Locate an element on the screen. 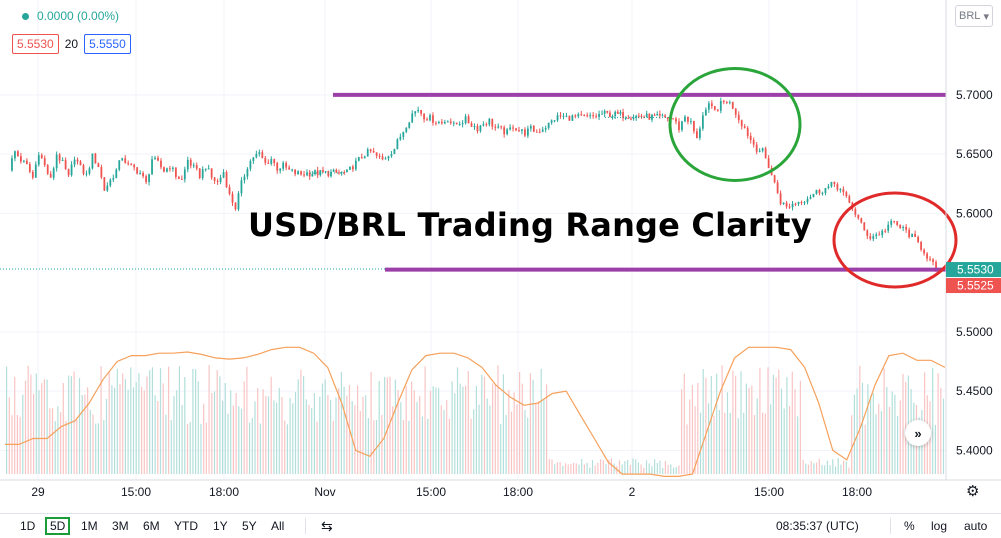  scroll-to-realtime-button: » is located at coordinates (918, 433).